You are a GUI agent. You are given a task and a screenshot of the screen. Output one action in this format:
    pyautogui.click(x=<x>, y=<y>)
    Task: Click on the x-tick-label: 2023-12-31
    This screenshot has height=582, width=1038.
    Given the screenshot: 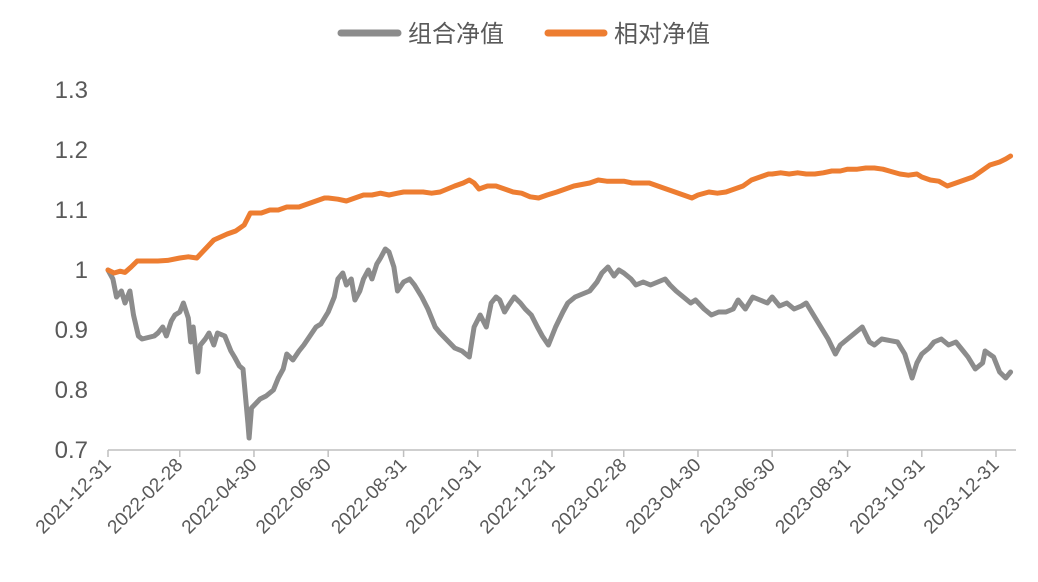 What is the action you would take?
    pyautogui.click(x=962, y=497)
    